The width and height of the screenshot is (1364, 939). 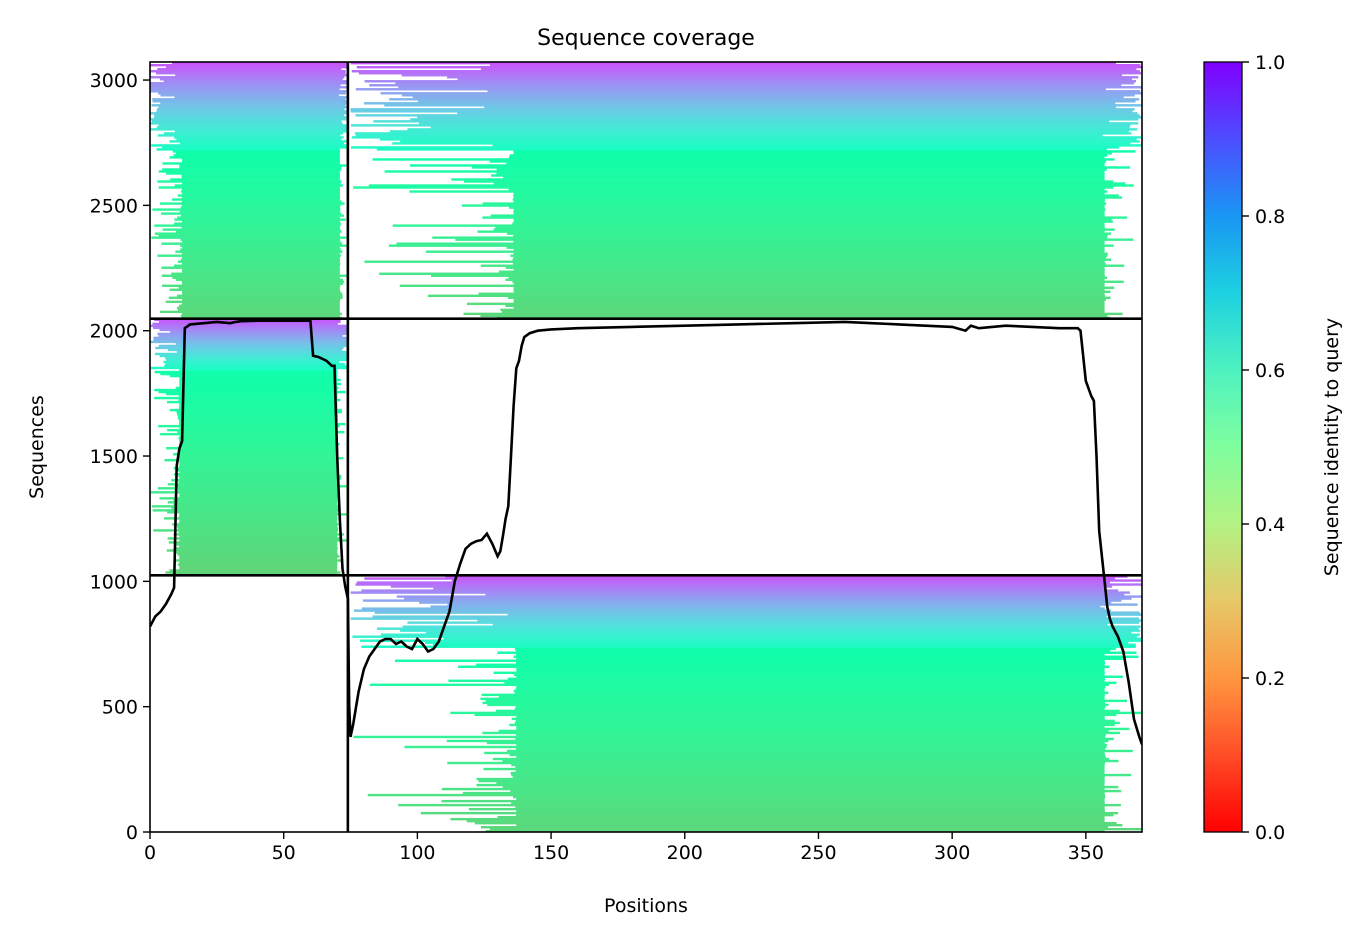 I want to click on x-tick-label: 200, so click(x=685, y=853).